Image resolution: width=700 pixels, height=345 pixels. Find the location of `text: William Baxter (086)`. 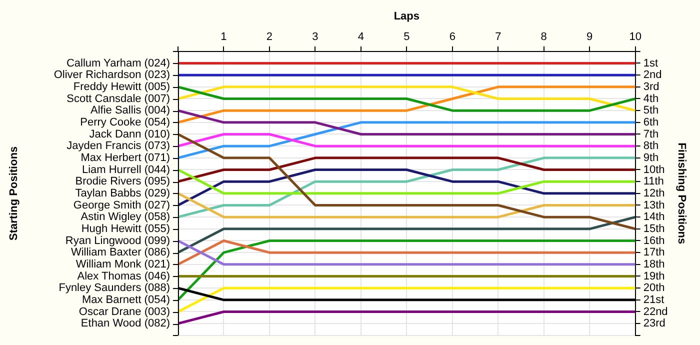

text: William Baxter (086) is located at coordinates (120, 252).